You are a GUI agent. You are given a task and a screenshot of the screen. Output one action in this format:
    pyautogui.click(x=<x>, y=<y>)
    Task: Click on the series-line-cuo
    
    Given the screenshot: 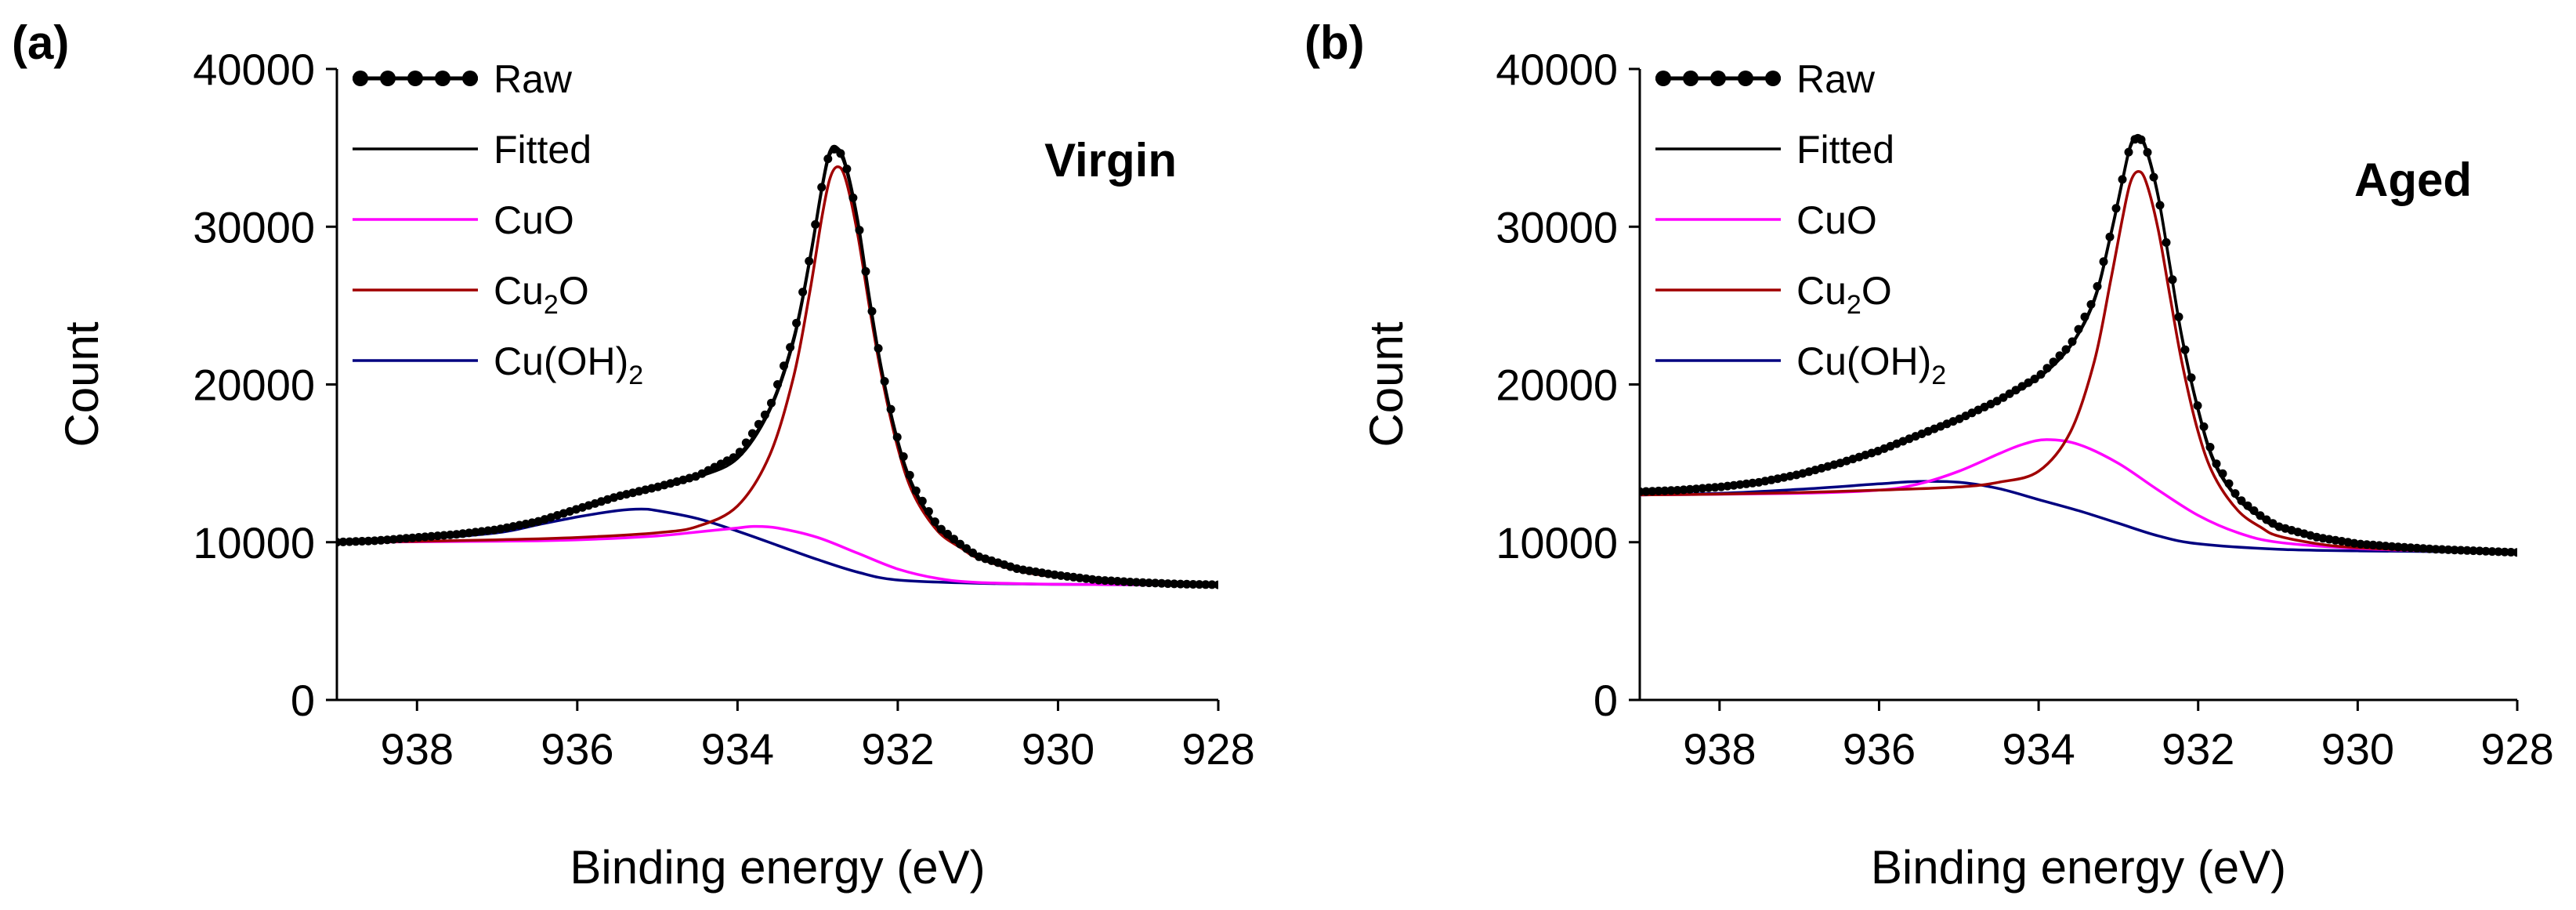 What is the action you would take?
    pyautogui.click(x=2078, y=495)
    